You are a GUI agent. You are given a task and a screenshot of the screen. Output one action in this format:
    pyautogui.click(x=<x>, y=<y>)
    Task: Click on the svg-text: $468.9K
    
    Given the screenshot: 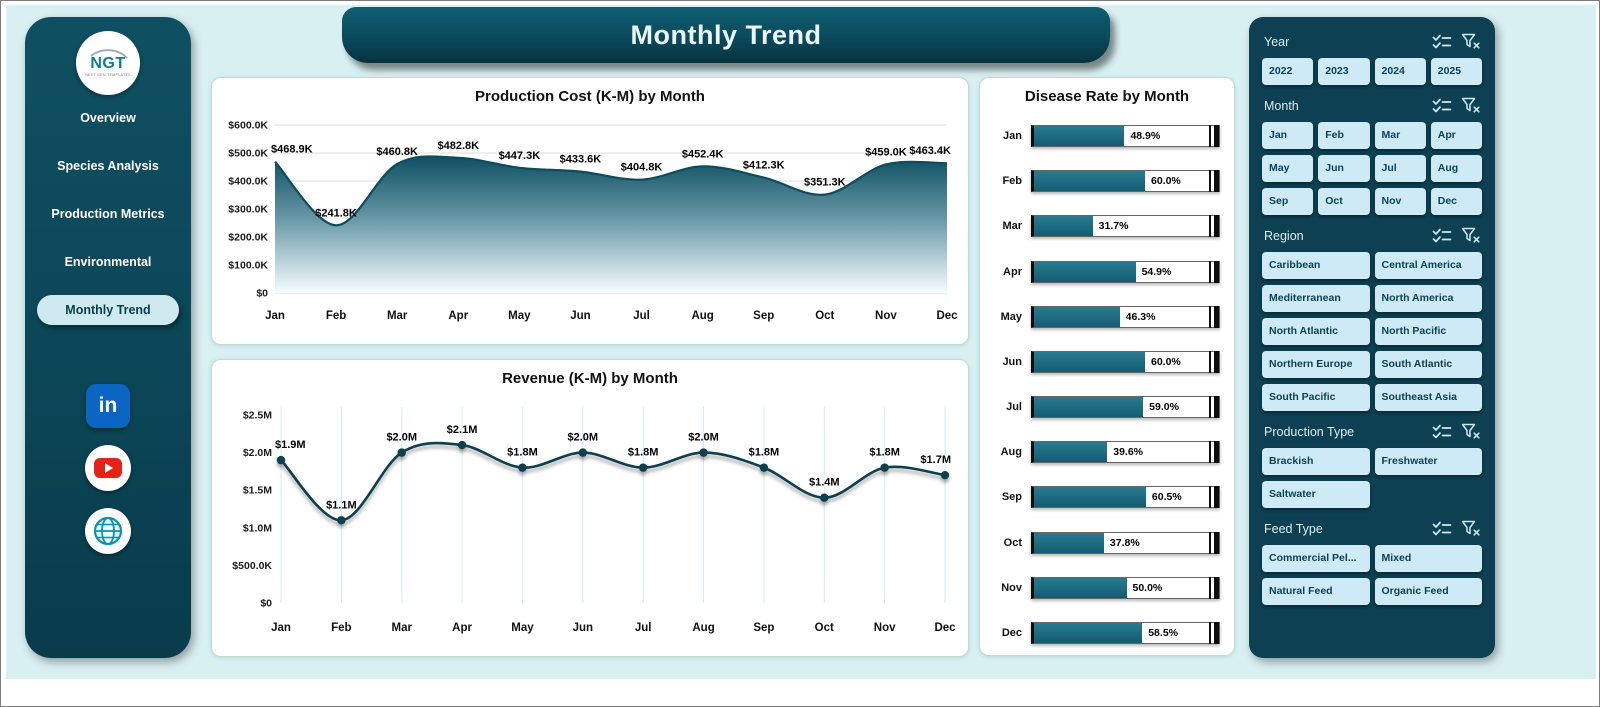 What is the action you would take?
    pyautogui.click(x=292, y=150)
    